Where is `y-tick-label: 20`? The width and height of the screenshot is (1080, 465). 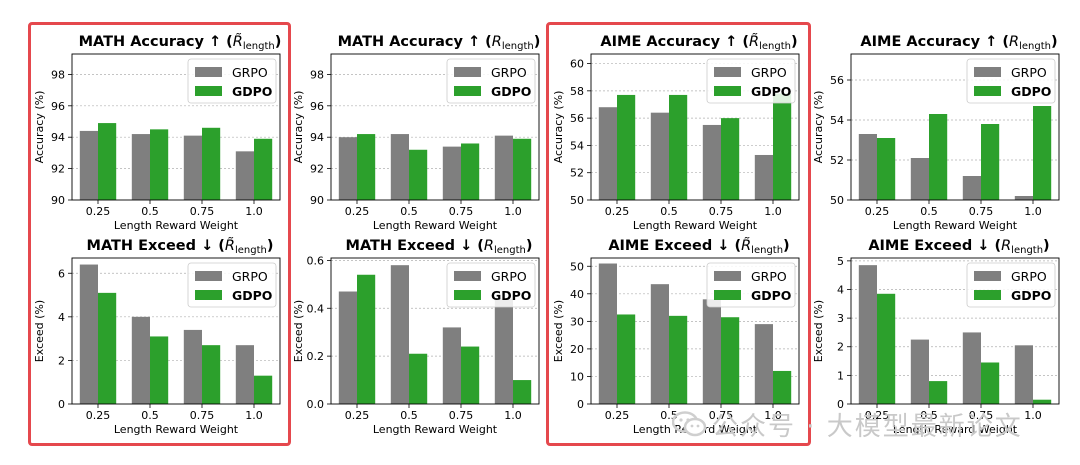
y-tick-label: 20 is located at coordinates (577, 349).